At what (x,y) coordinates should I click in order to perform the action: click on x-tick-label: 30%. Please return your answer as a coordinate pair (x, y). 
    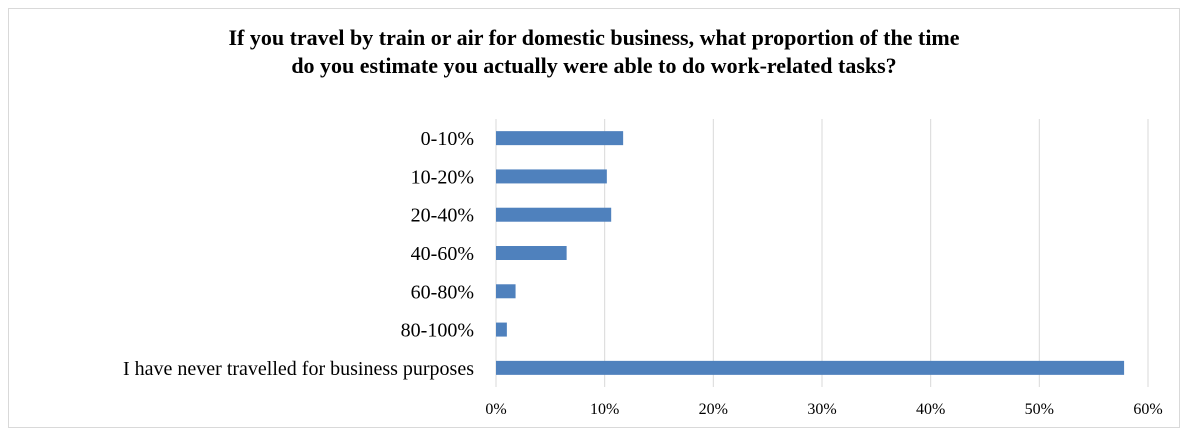
    Looking at the image, I should click on (821, 409).